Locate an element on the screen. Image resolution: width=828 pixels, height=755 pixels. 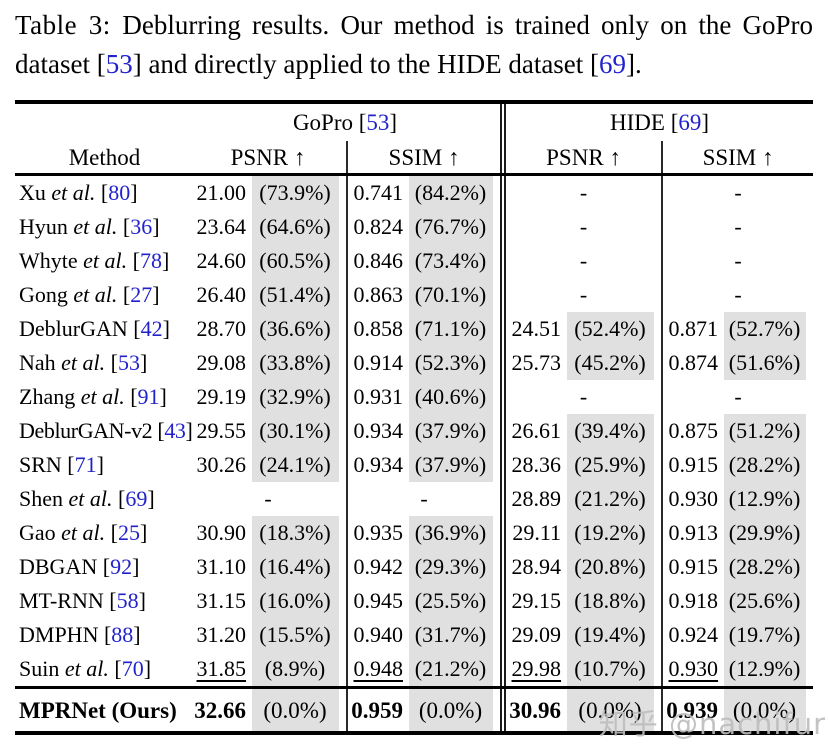
hide-ssim-percent-cell: (25.6%) is located at coordinates (769, 601).